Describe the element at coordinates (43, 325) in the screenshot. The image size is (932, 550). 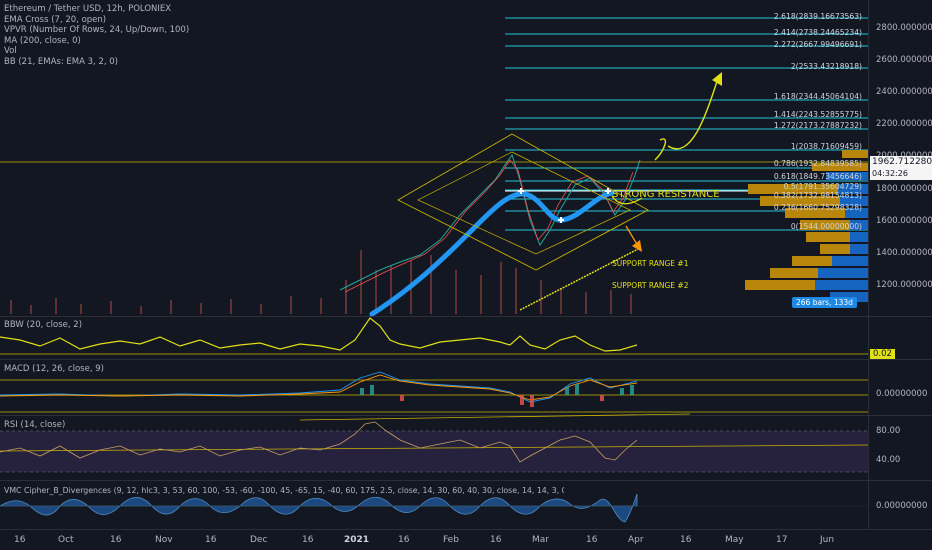
I see `bbw-legend: BBW (20, close, 2)` at that location.